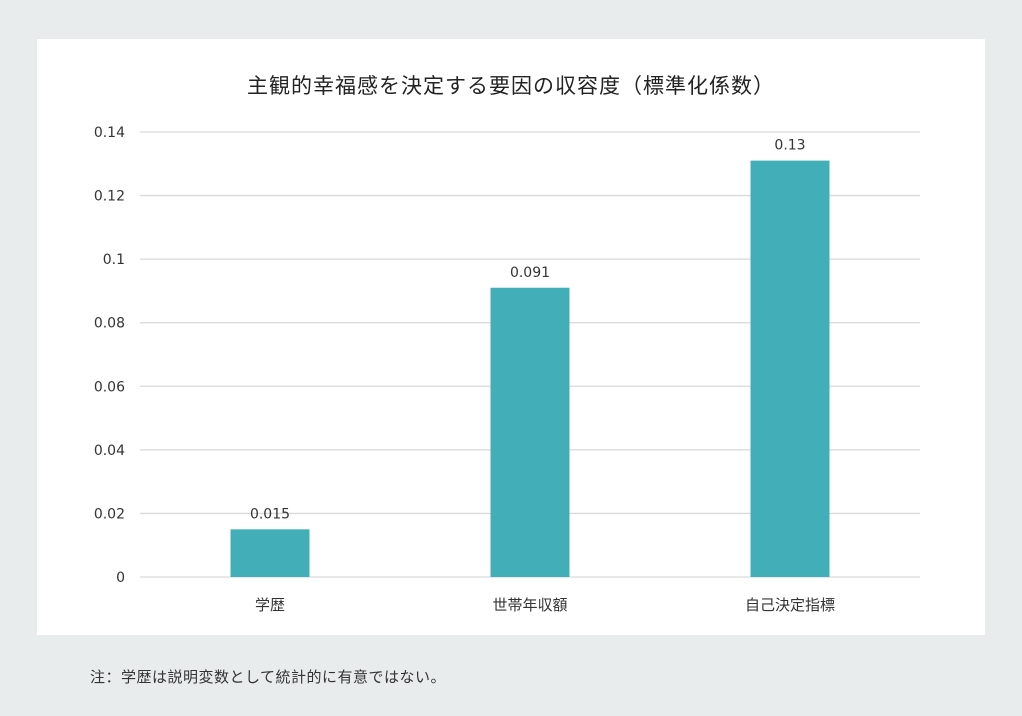 The width and height of the screenshot is (1022, 716). I want to click on x-axis-tick-labels: 学歴 世帯年収額 自己決定指標, so click(545, 605).